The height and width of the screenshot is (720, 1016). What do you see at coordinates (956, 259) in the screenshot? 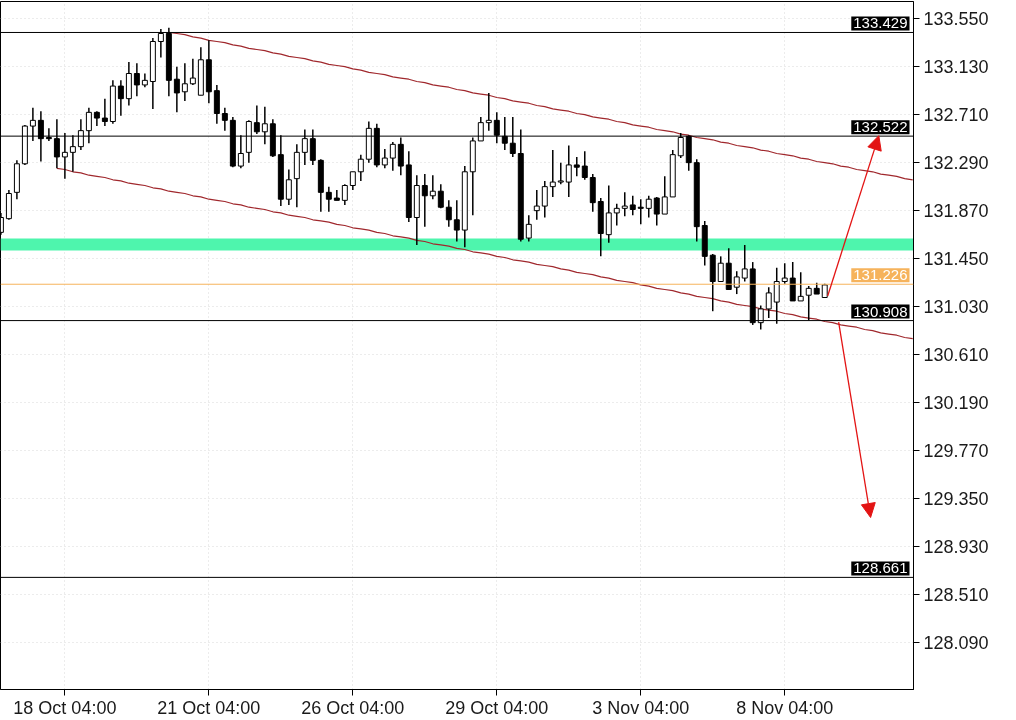
I see `y-tick-label: 131.450` at bounding box center [956, 259].